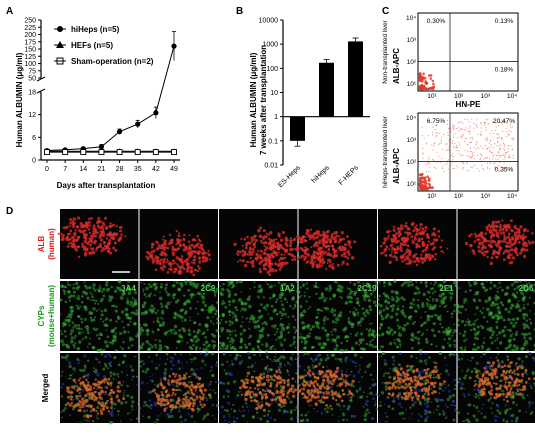 The height and width of the screenshot is (435, 535). What do you see at coordinates (45, 388) in the screenshot?
I see `row-label: Merged` at bounding box center [45, 388].